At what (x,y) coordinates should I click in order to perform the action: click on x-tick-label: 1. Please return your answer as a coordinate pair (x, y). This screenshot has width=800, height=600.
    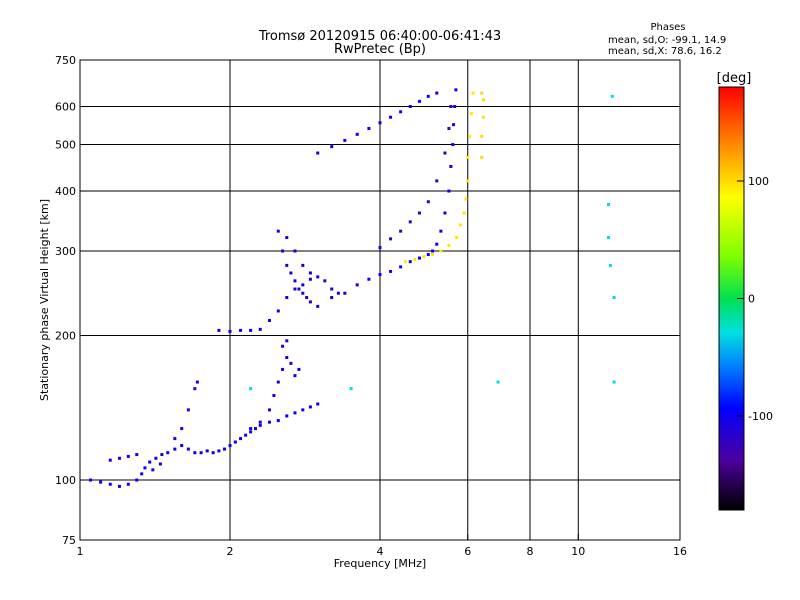
    Looking at the image, I should click on (80, 551).